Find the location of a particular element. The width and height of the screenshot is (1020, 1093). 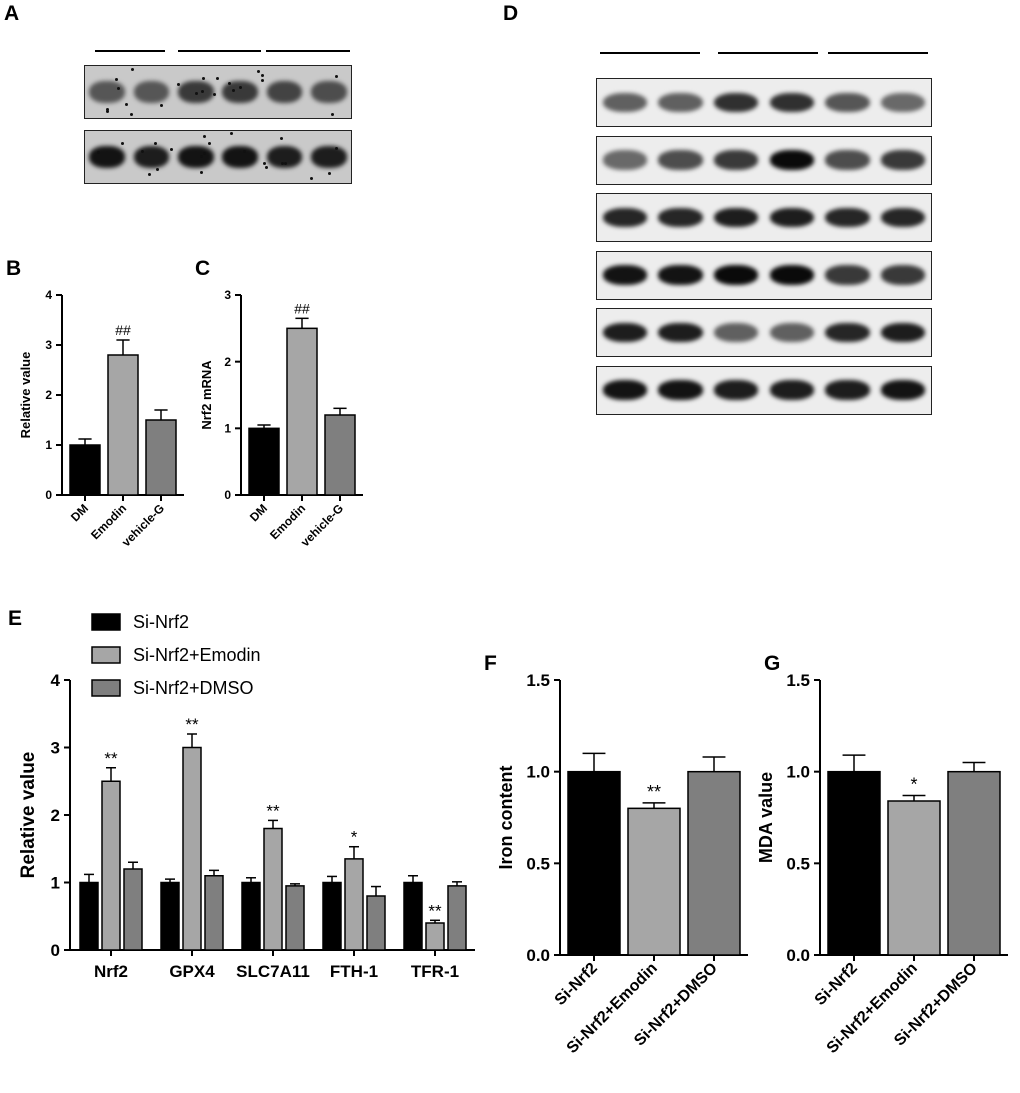

x-tick-label: Si-Nrf2 is located at coordinates (836, 984).